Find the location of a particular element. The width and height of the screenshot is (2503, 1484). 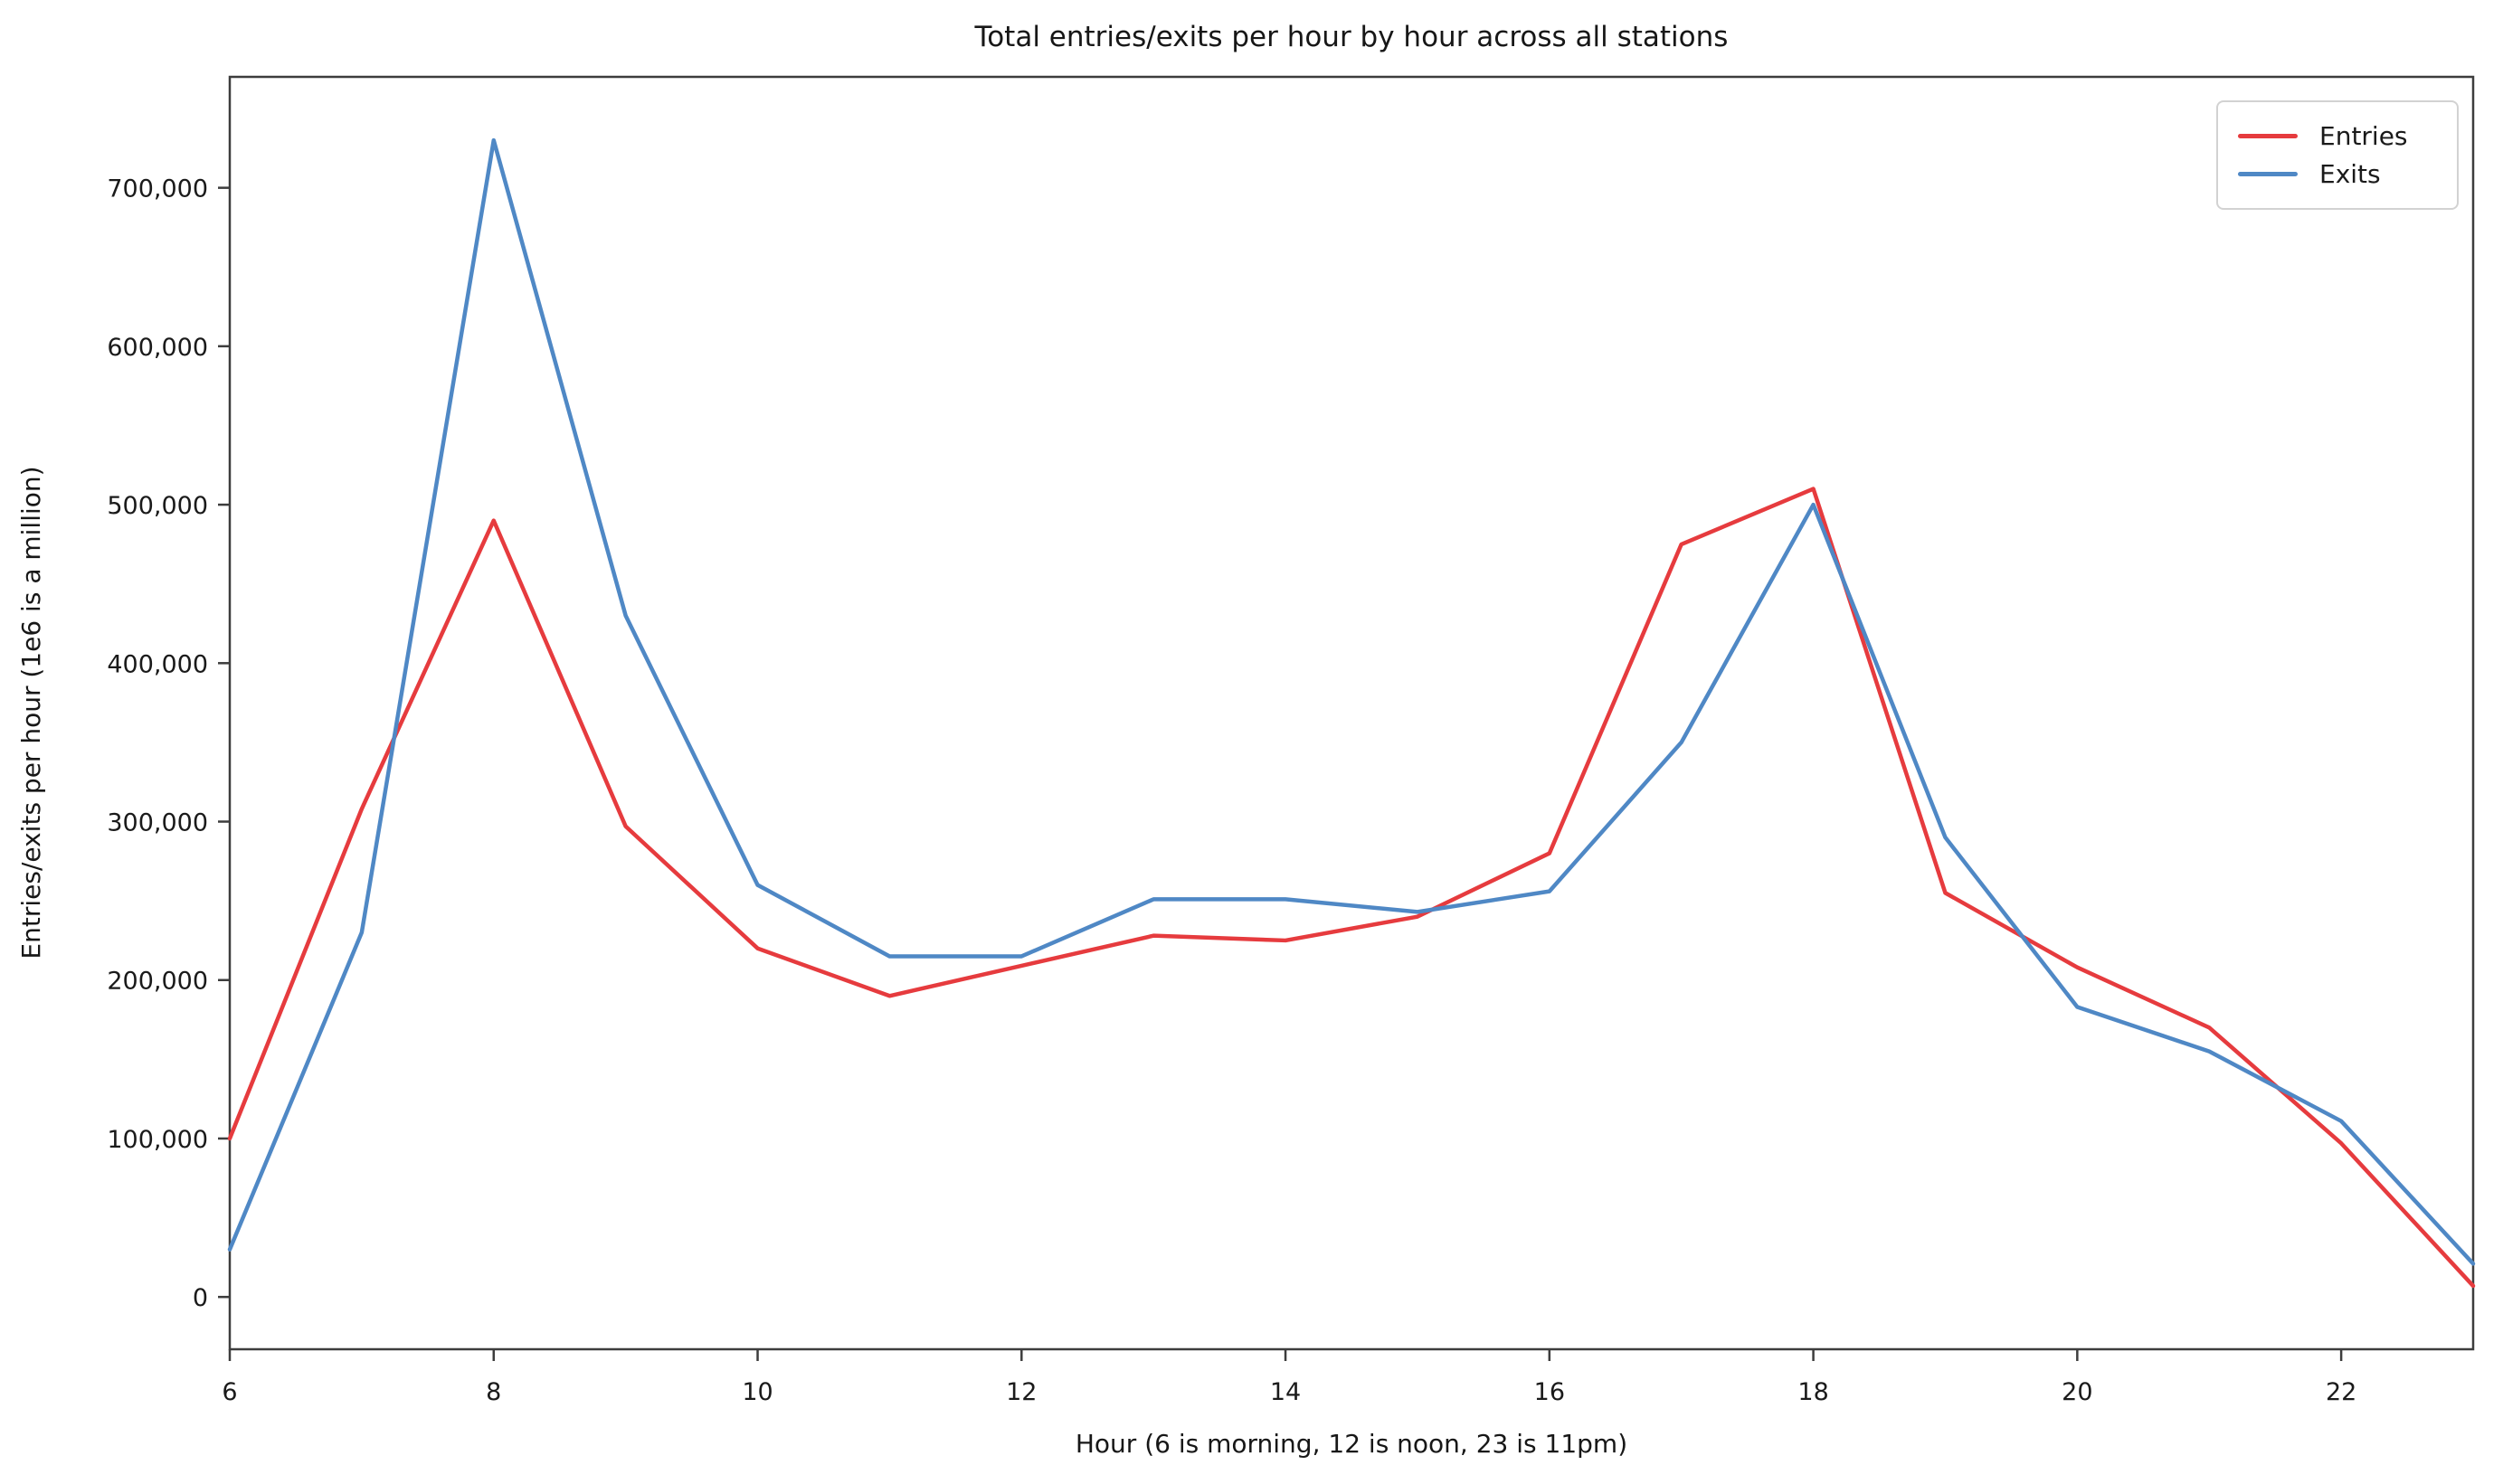

exits-line-swatch is located at coordinates (2268, 174).